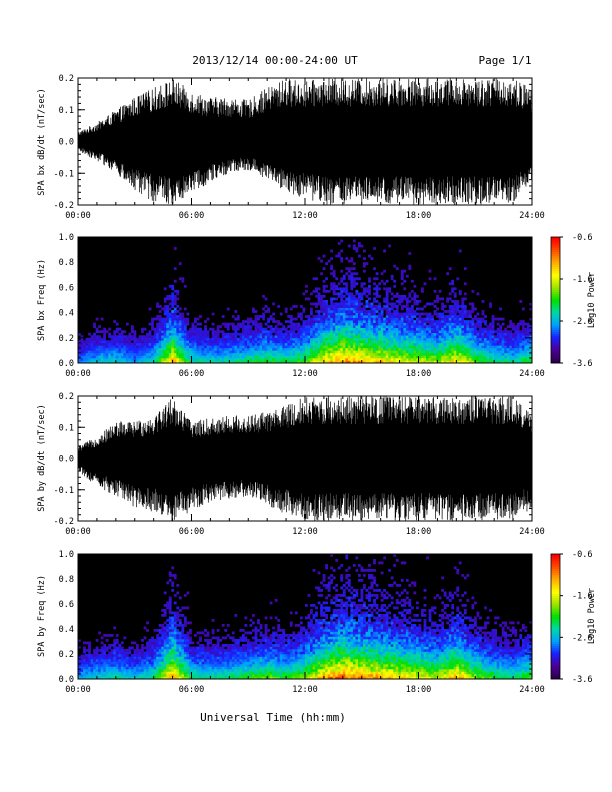 The width and height of the screenshot is (612, 792). What do you see at coordinates (555, 278) in the screenshot?
I see `colorbar-segment` at bounding box center [555, 278].